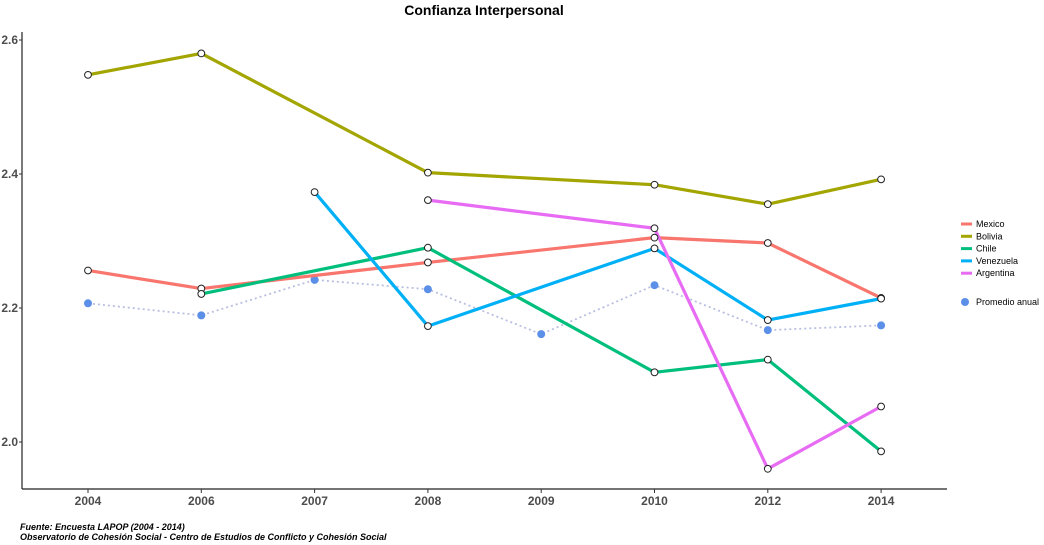 The width and height of the screenshot is (1044, 545). I want to click on legend-label-mexico: Mexico, so click(990, 224).